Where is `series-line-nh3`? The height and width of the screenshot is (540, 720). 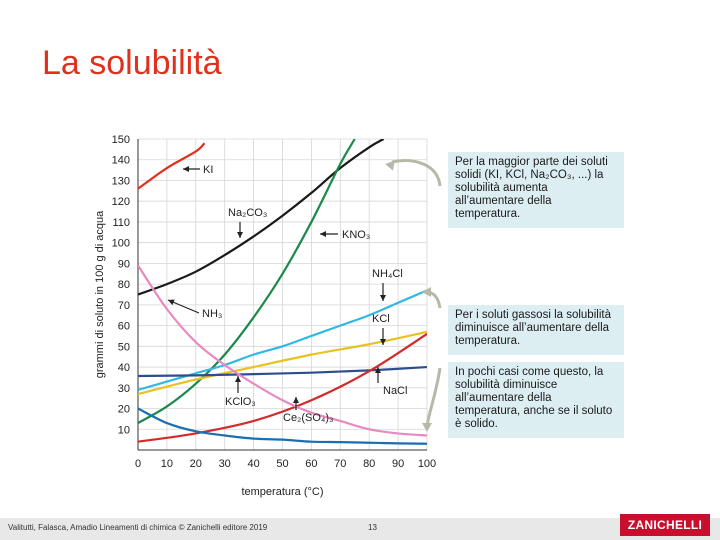
series-line-nh3 is located at coordinates (282, 350).